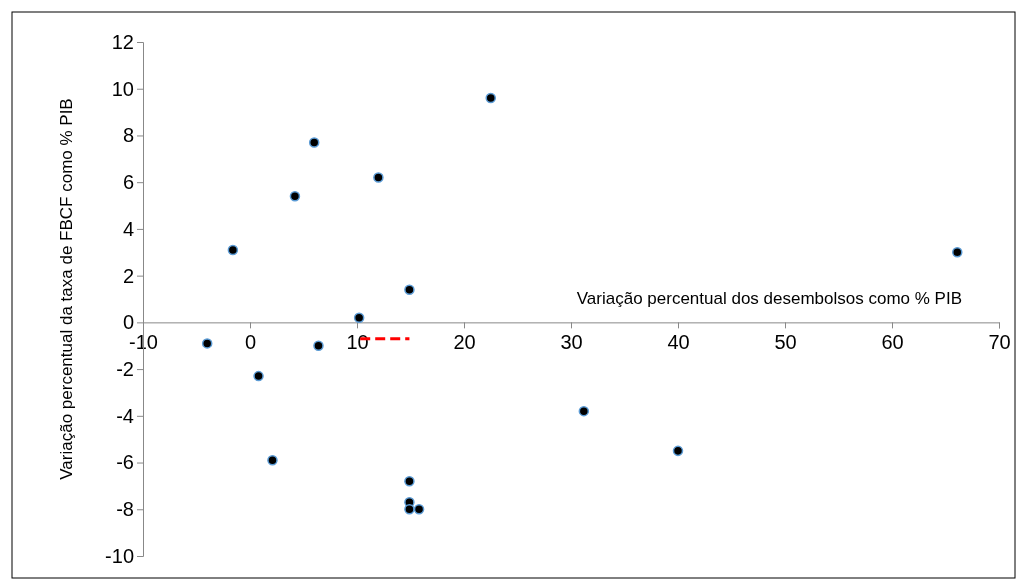  Describe the element at coordinates (464, 342) in the screenshot. I see `x-tick-label: 20` at that location.